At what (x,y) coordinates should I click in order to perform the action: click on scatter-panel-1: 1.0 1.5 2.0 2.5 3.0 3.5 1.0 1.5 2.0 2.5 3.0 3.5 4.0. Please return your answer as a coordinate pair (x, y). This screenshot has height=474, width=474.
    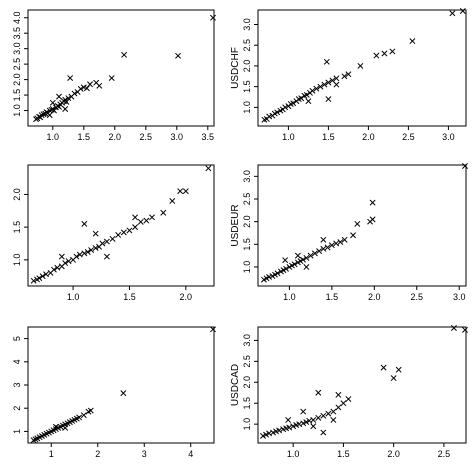
    Looking at the image, I should click on (114, 75).